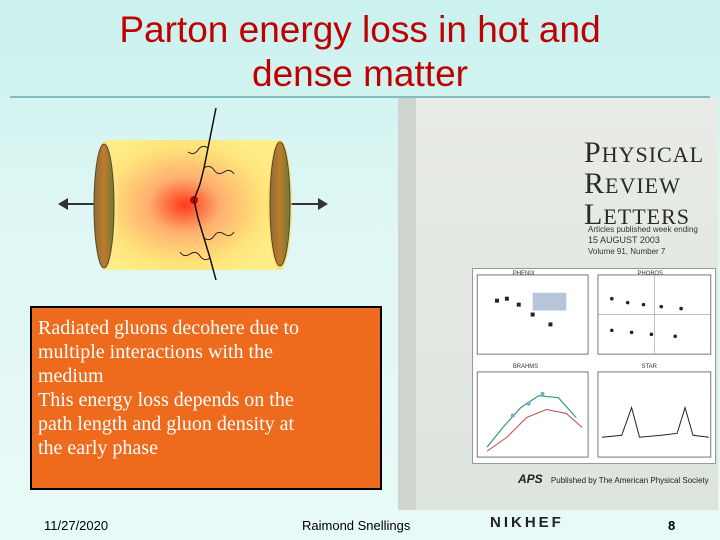  What do you see at coordinates (594, 366) in the screenshot?
I see `cover-figure-panels: PHENIX PHOBOS BRAHMS STAR` at bounding box center [594, 366].